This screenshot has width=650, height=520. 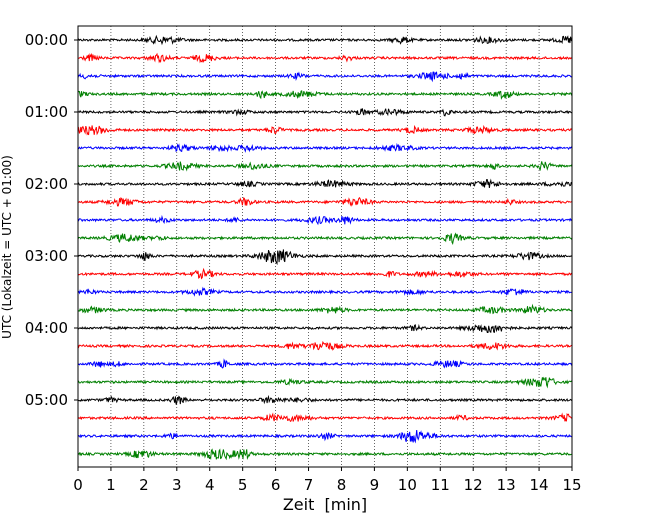 What do you see at coordinates (46, 184) in the screenshot?
I see `y-tick-label: 02:00` at bounding box center [46, 184].